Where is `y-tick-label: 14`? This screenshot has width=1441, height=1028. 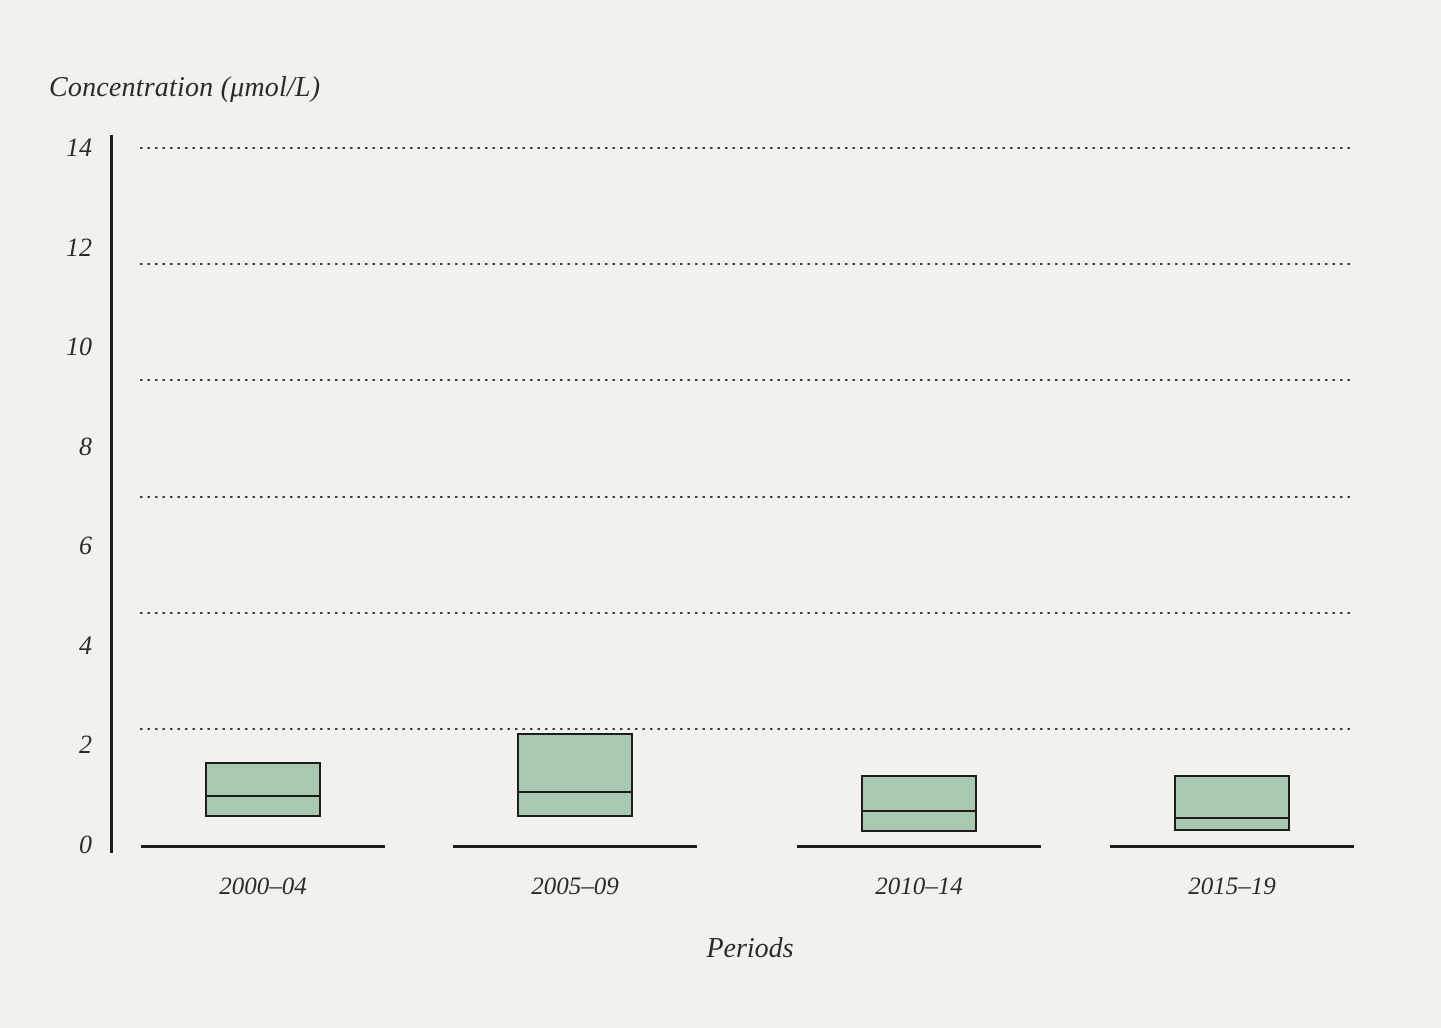 y-tick-label: 14 is located at coordinates (79, 147).